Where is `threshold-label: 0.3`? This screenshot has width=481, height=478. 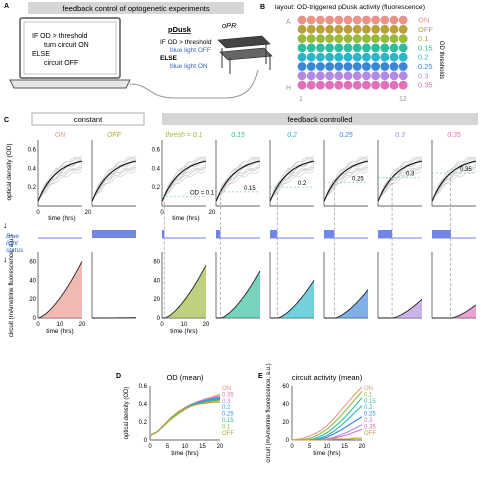
threshold-label: 0.3 is located at coordinates (410, 175).